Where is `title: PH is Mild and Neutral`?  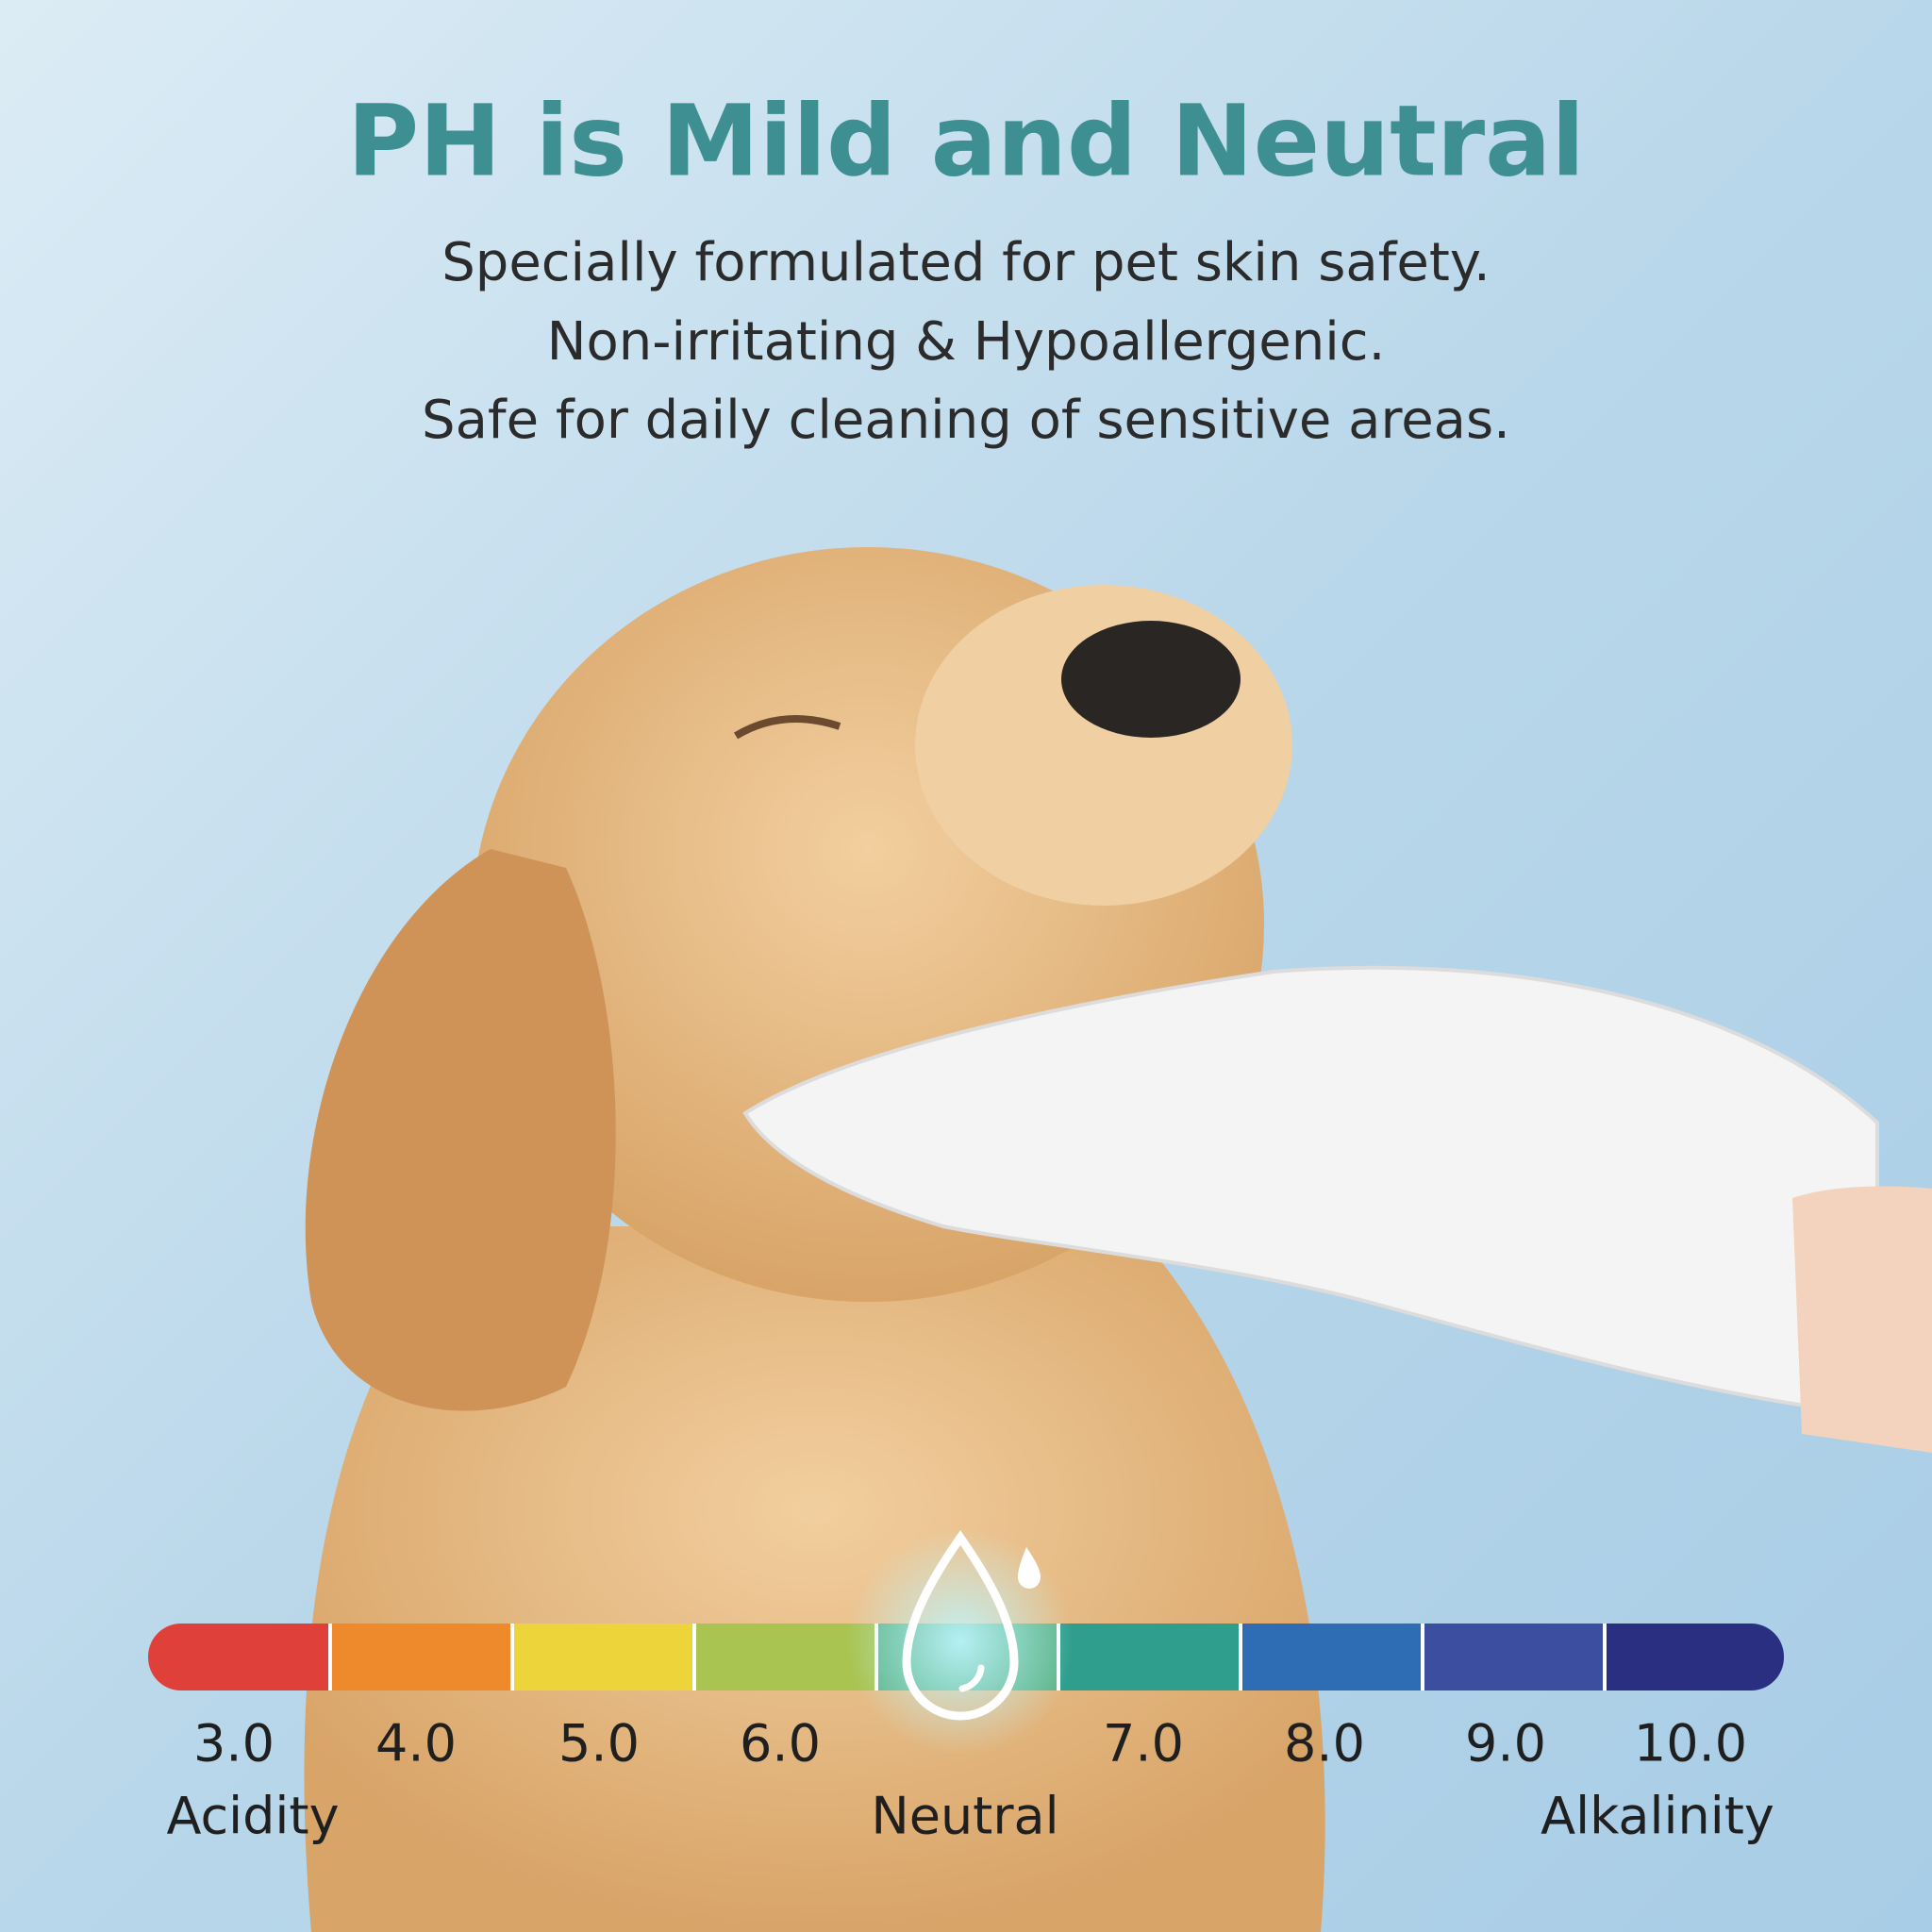 title: PH is Mild and Neutral is located at coordinates (966, 141).